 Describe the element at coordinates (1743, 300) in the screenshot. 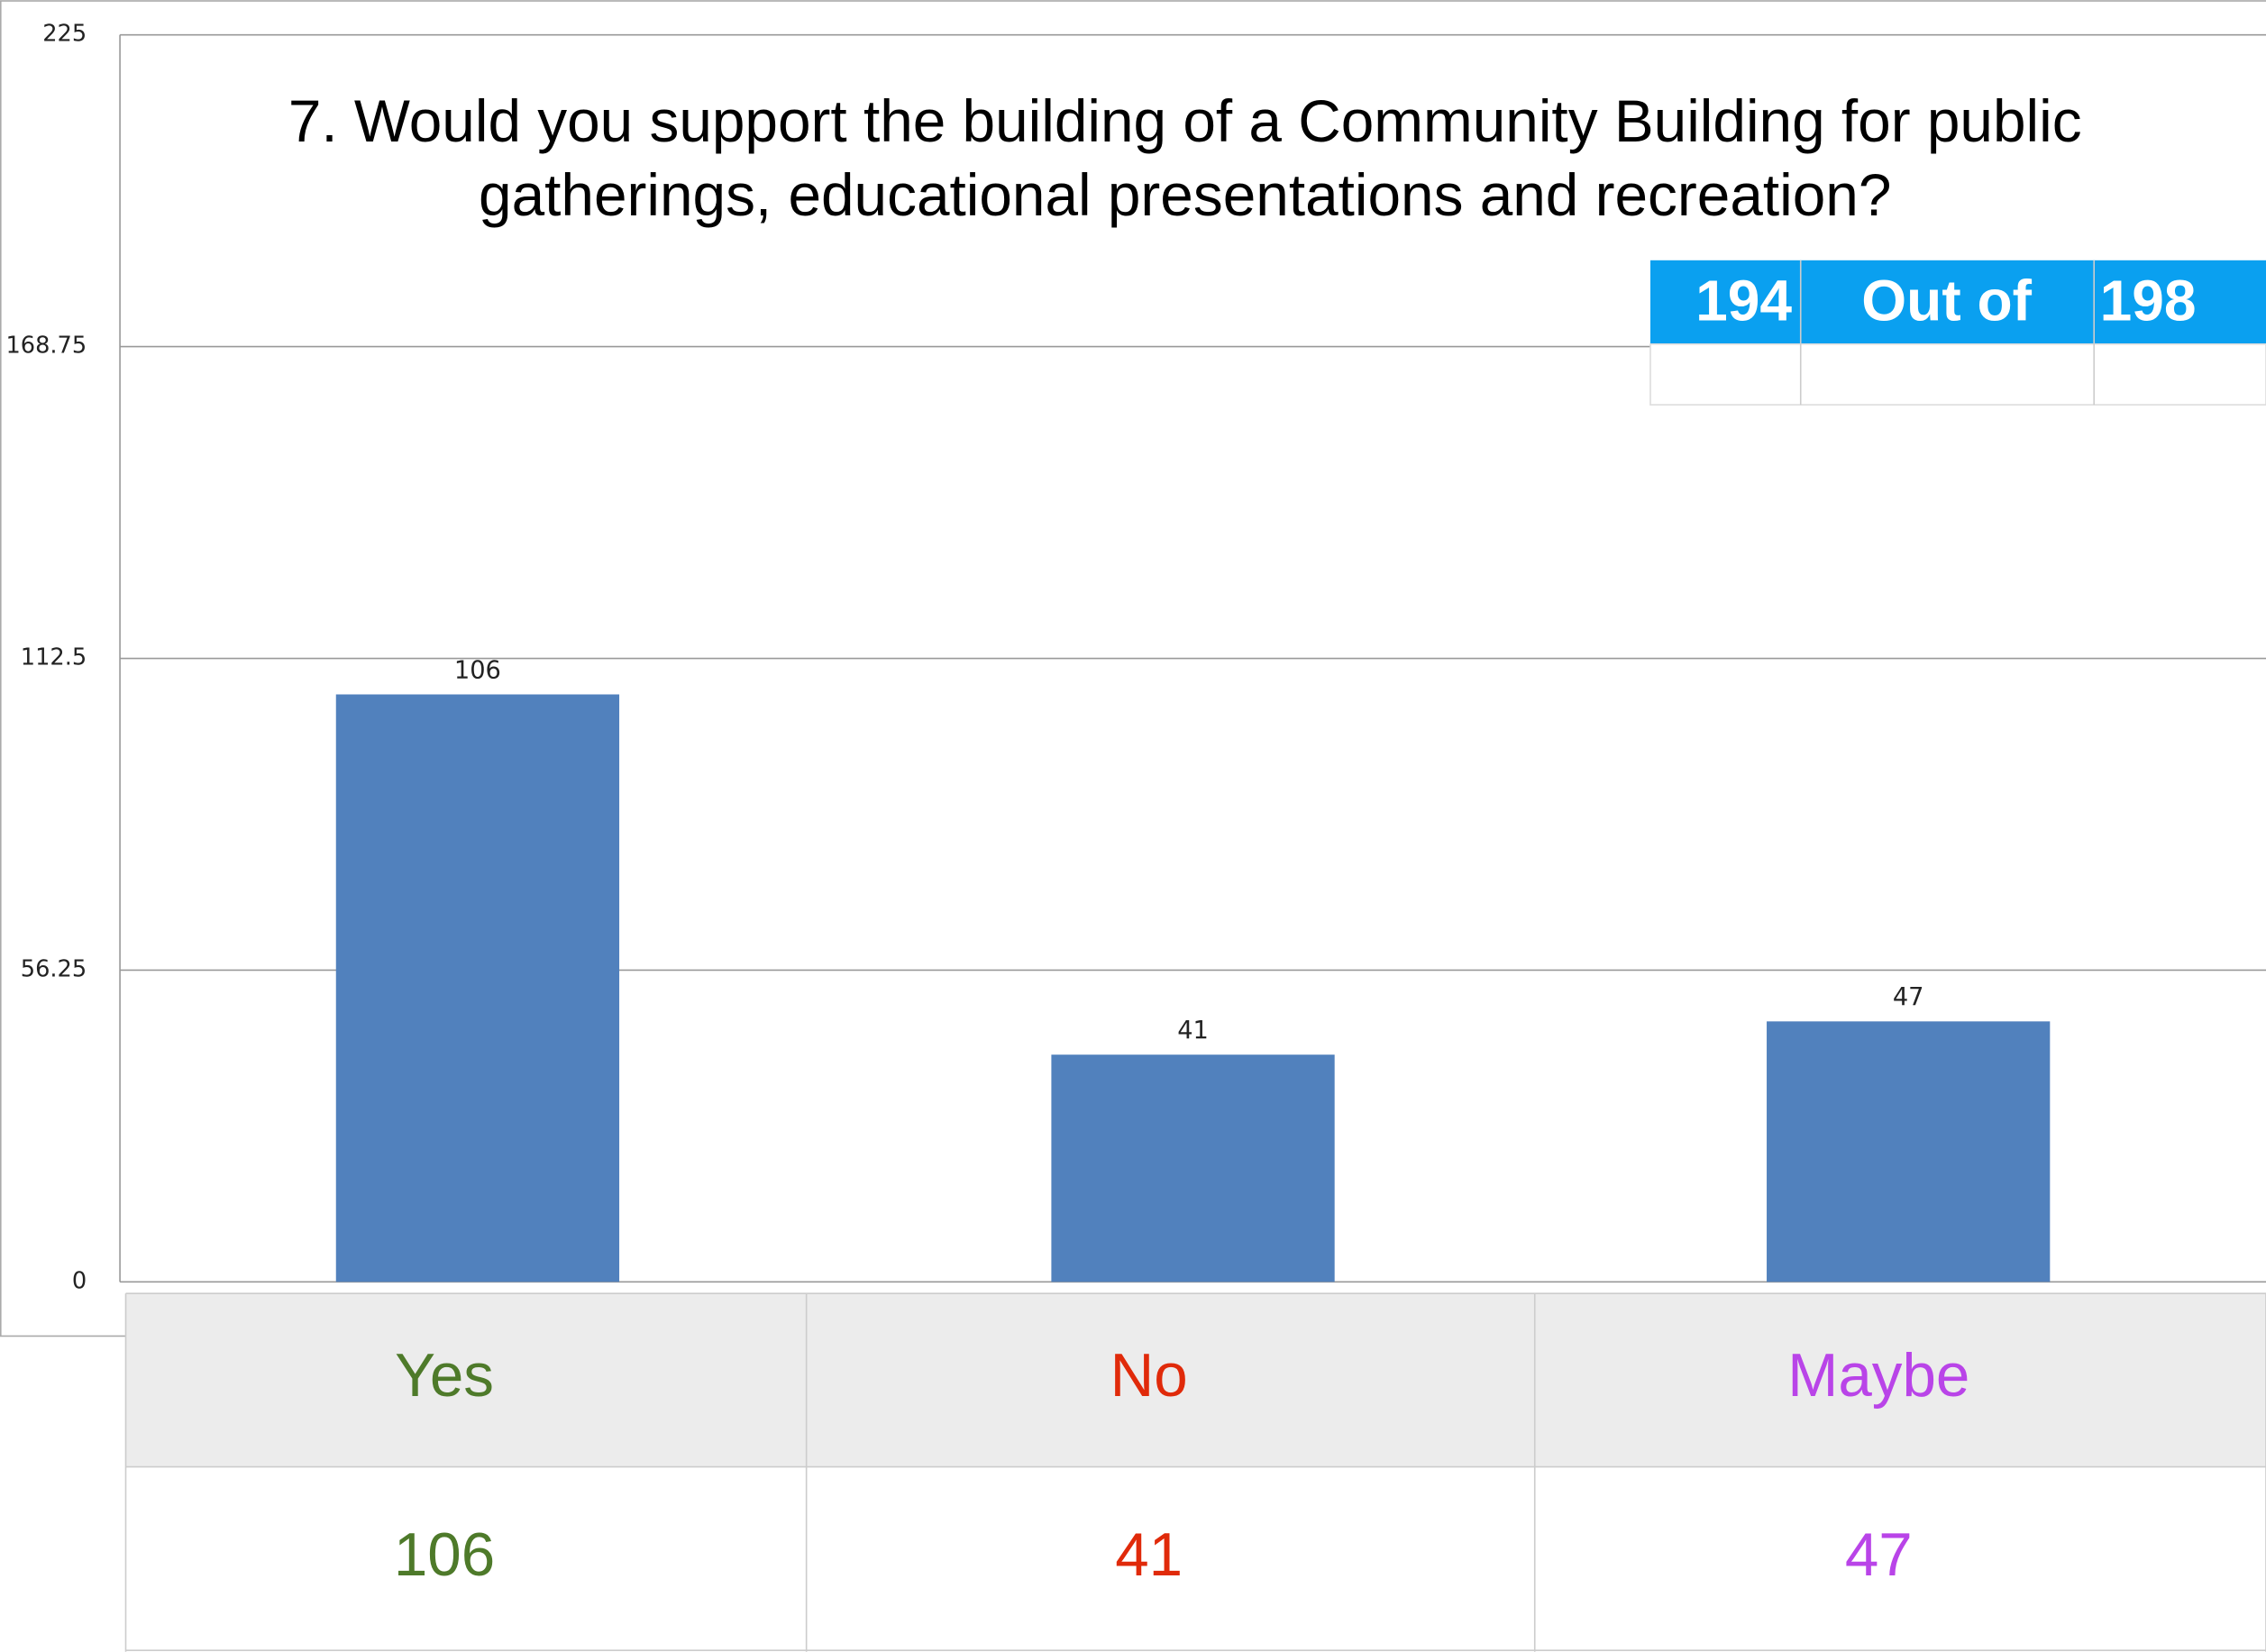

I see `annotation-responses: 194` at that location.